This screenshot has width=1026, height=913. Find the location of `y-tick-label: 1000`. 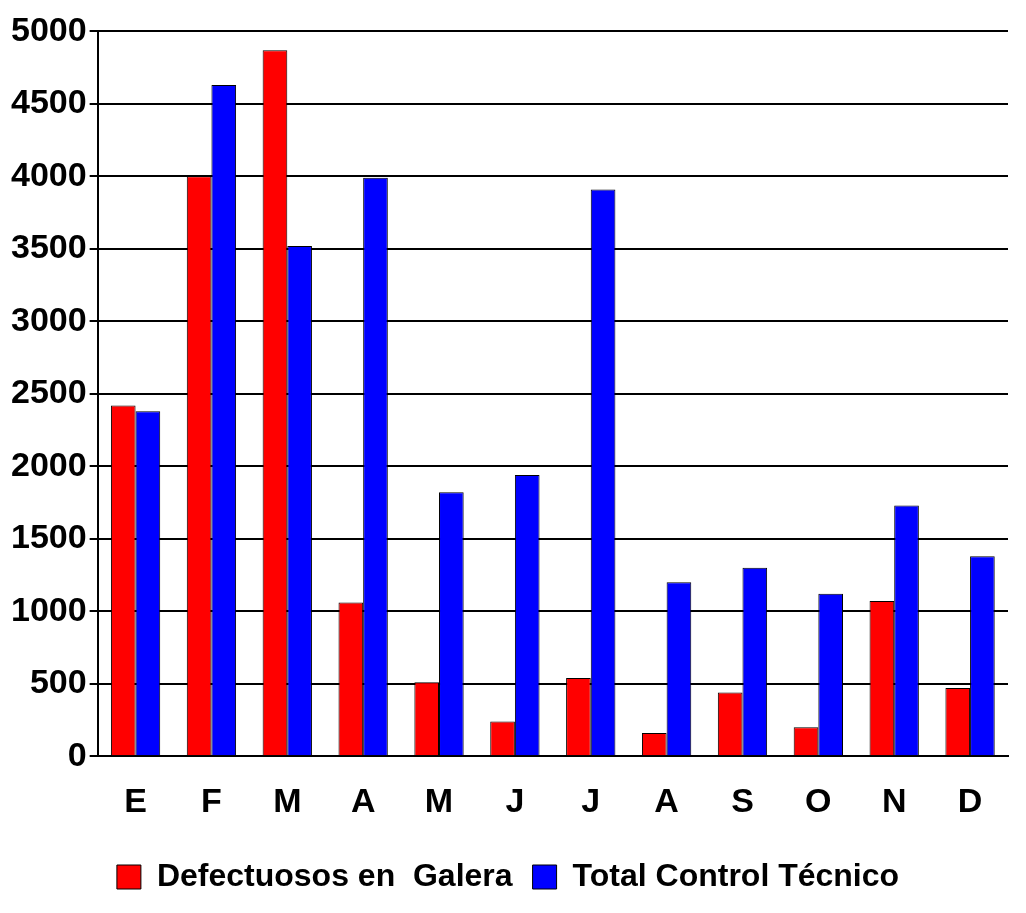

y-tick-label: 1000 is located at coordinates (49, 608).